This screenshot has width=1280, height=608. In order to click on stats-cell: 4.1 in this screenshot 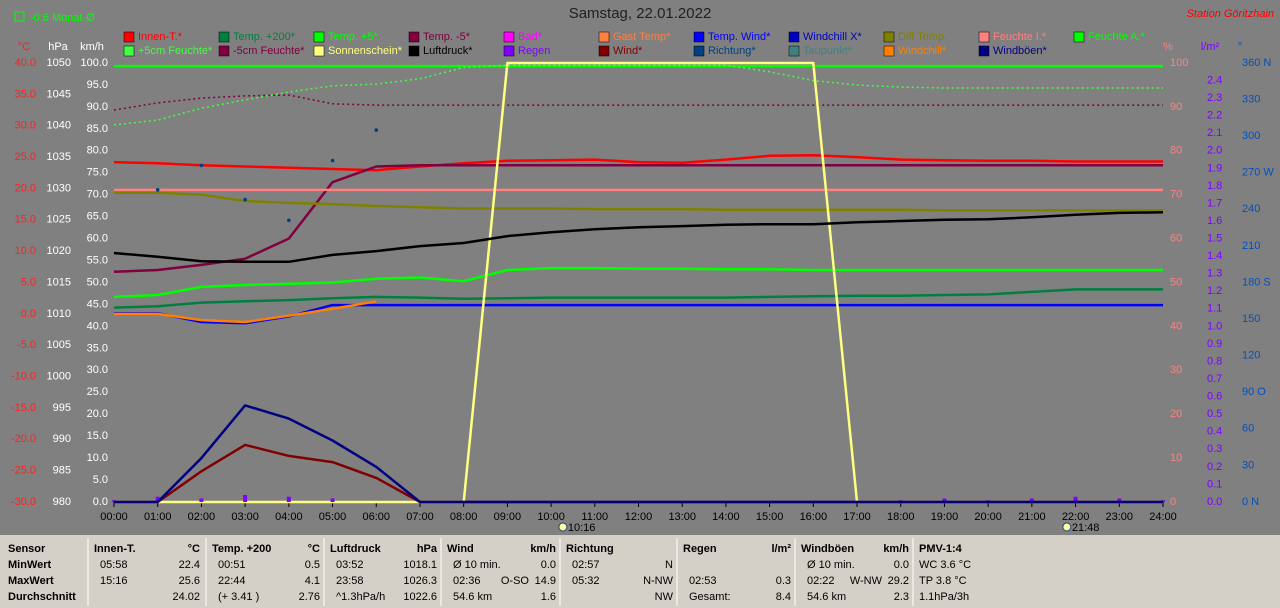, I will do `click(312, 581)`.